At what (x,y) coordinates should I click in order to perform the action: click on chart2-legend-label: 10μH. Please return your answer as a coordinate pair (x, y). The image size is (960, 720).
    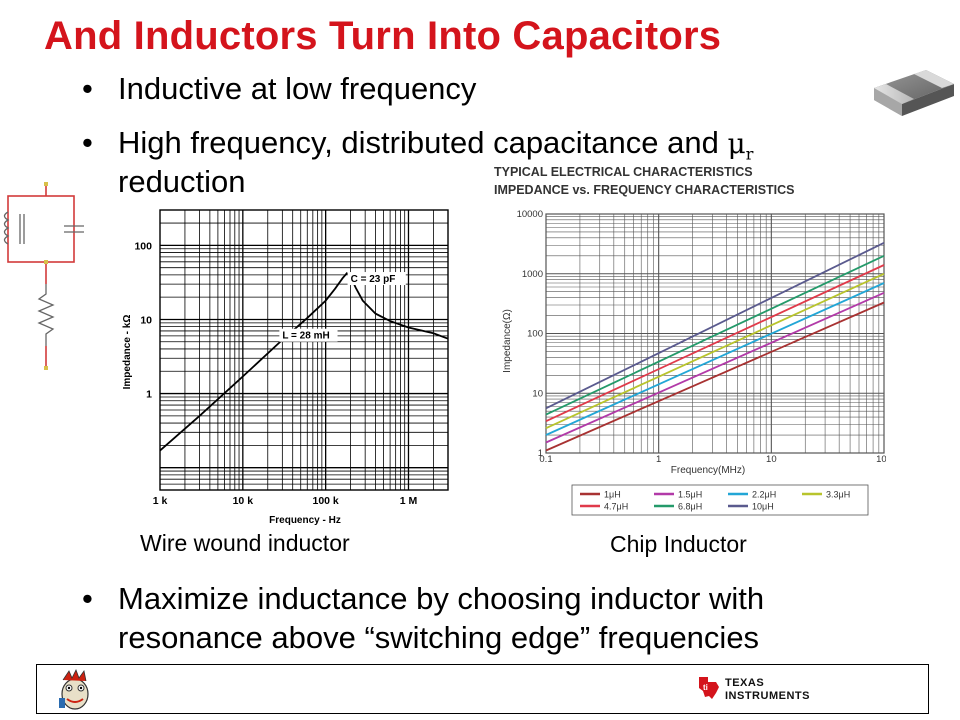
    Looking at the image, I should click on (763, 507).